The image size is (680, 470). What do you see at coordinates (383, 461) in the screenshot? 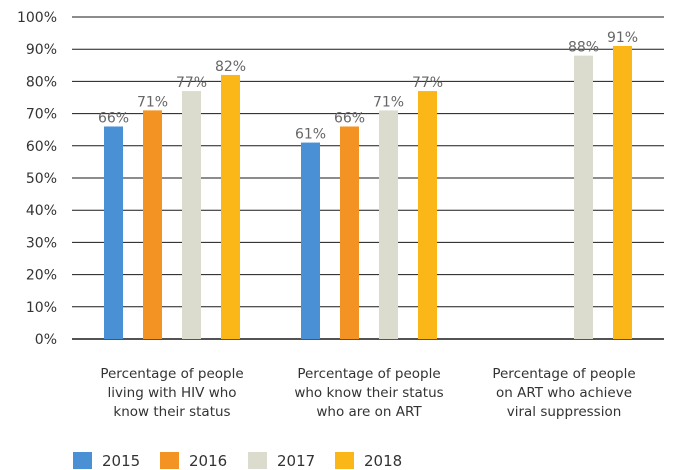
I see `legend-label: 2018` at bounding box center [383, 461].